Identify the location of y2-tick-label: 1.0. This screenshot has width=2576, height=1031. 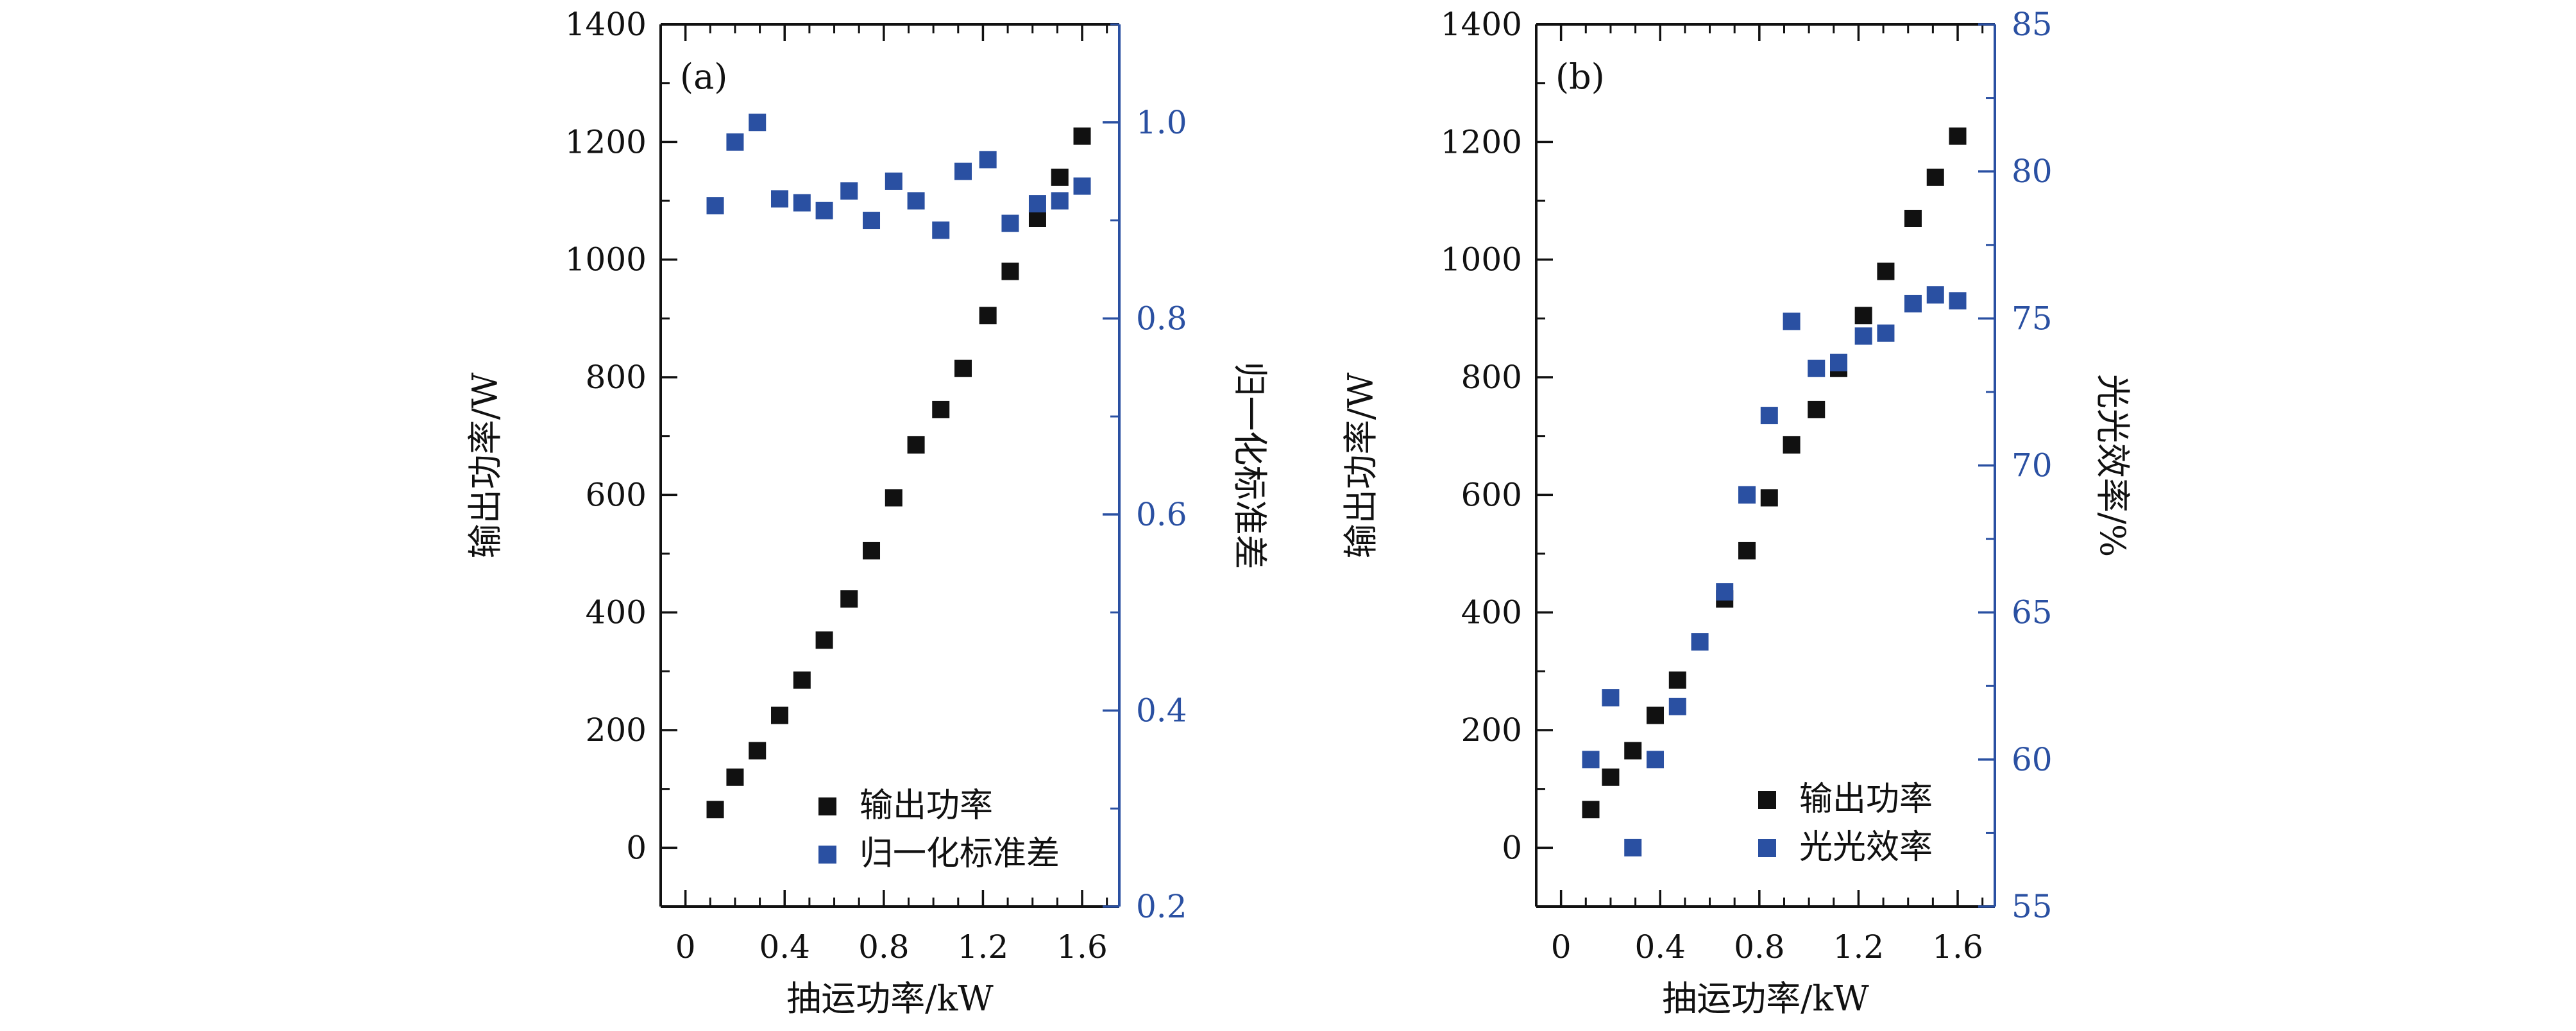
(1161, 122).